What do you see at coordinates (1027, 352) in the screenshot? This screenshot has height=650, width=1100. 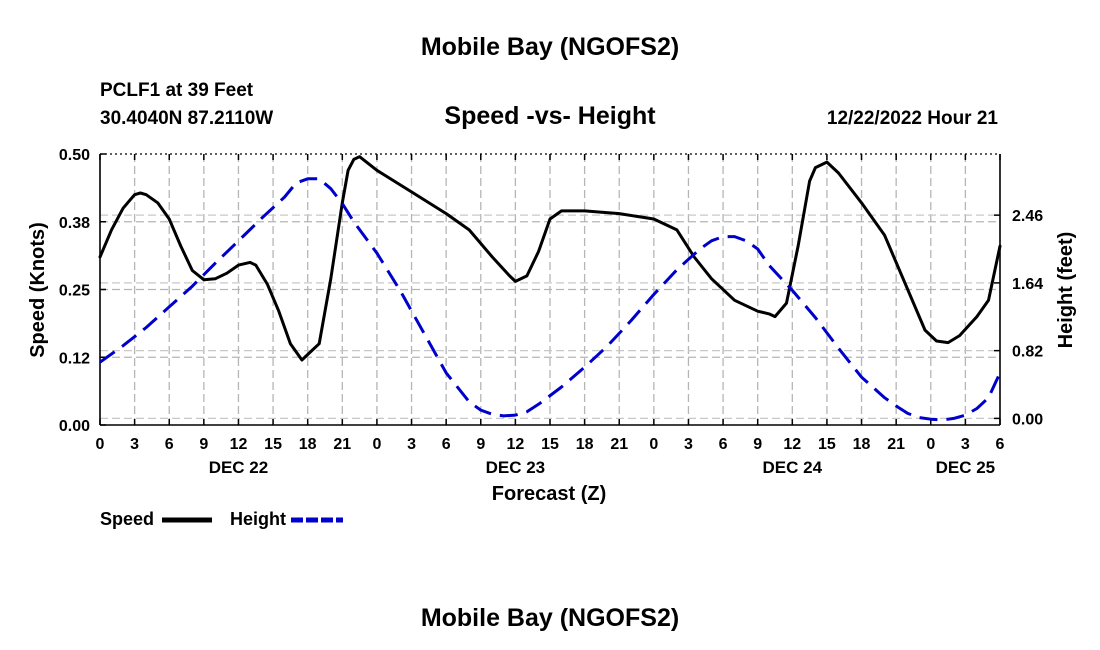 I see `y-right-tick-label: 0.82` at bounding box center [1027, 352].